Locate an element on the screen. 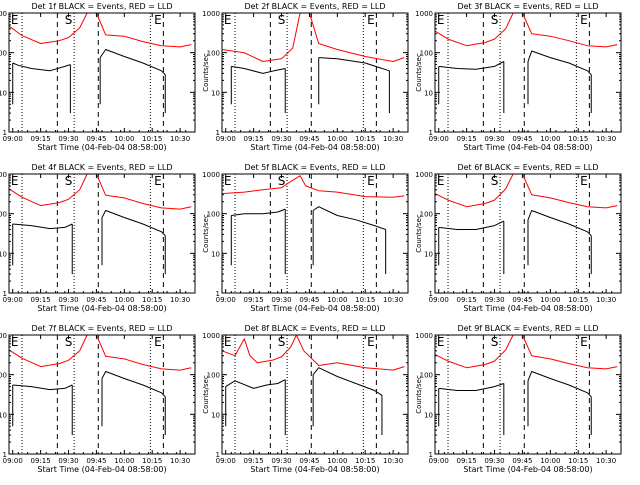  panel-title: Det 6f BLACK = Events, RED = LLD is located at coordinates (527, 167).